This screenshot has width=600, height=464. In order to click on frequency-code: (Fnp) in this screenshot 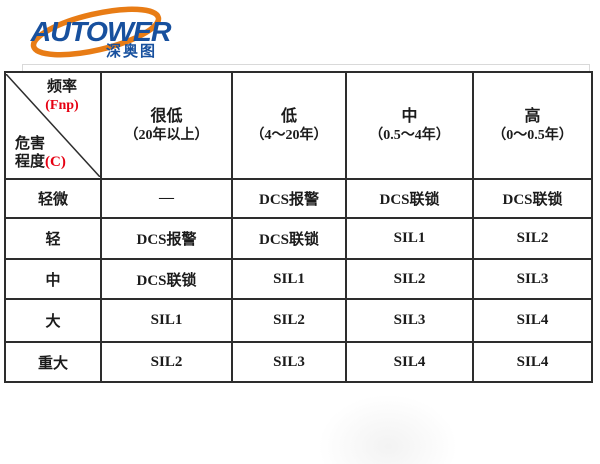, I will do `click(62, 106)`.